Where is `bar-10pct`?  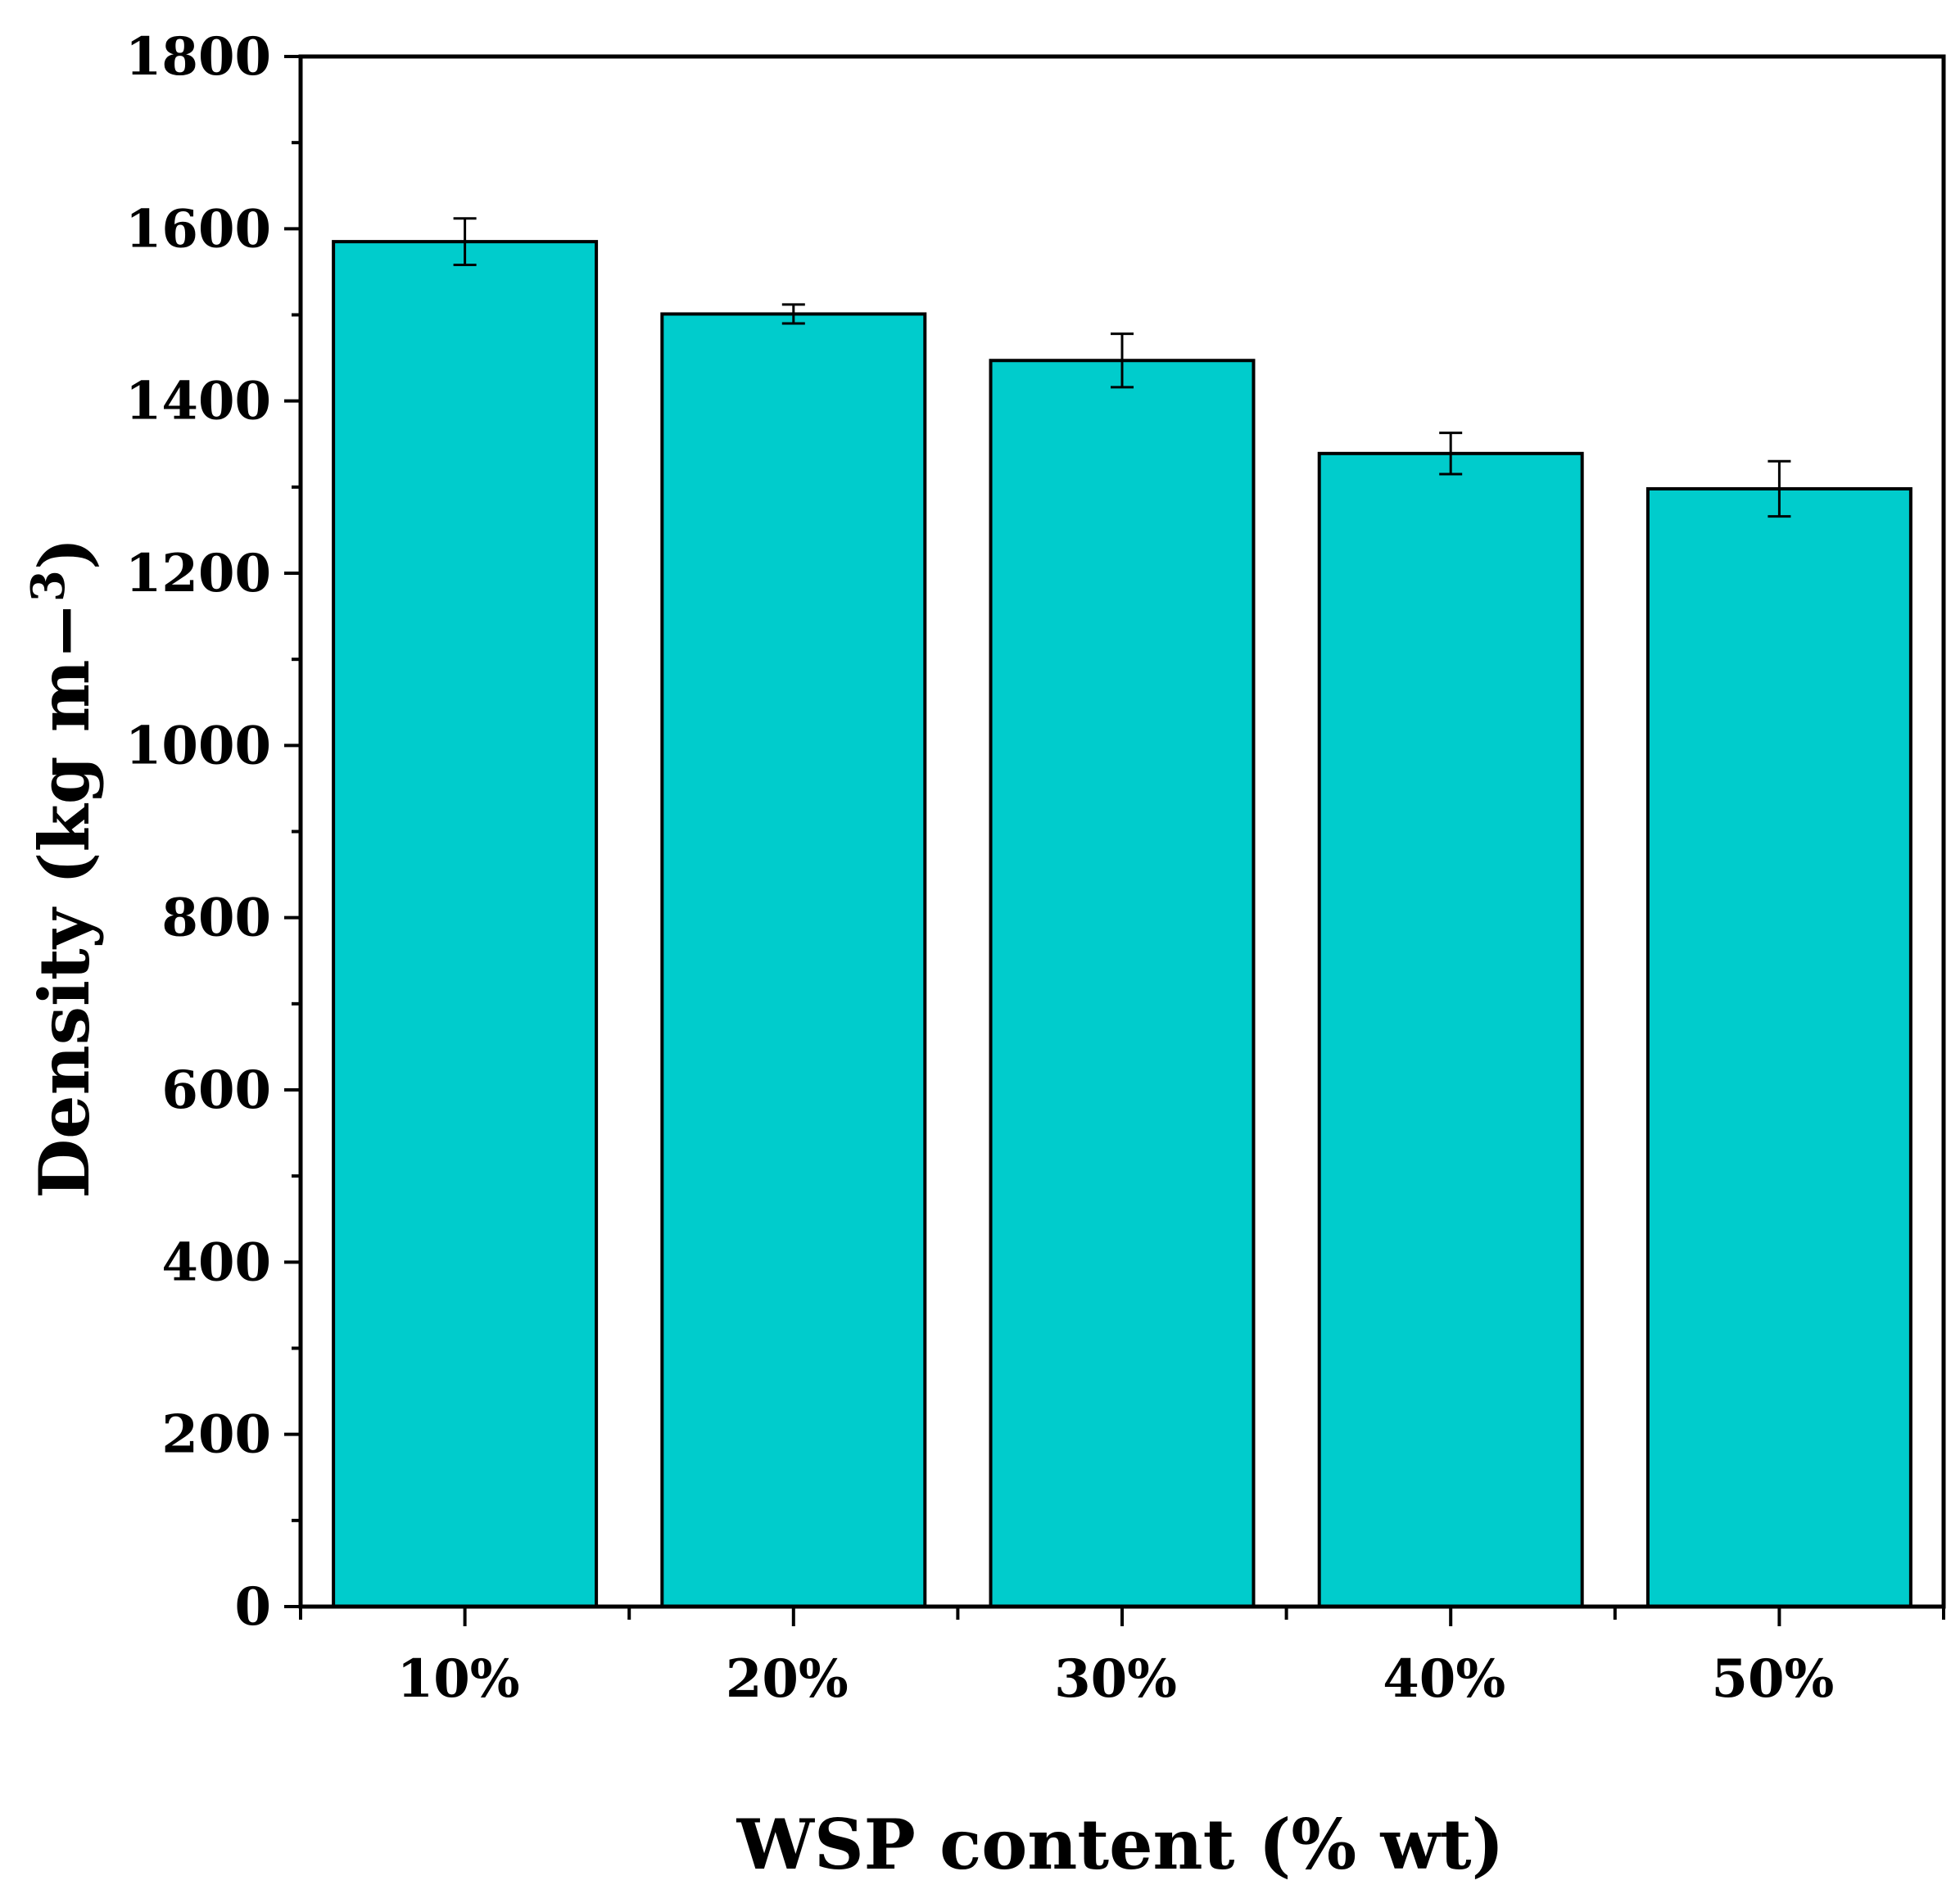 bar-10pct is located at coordinates (465, 924).